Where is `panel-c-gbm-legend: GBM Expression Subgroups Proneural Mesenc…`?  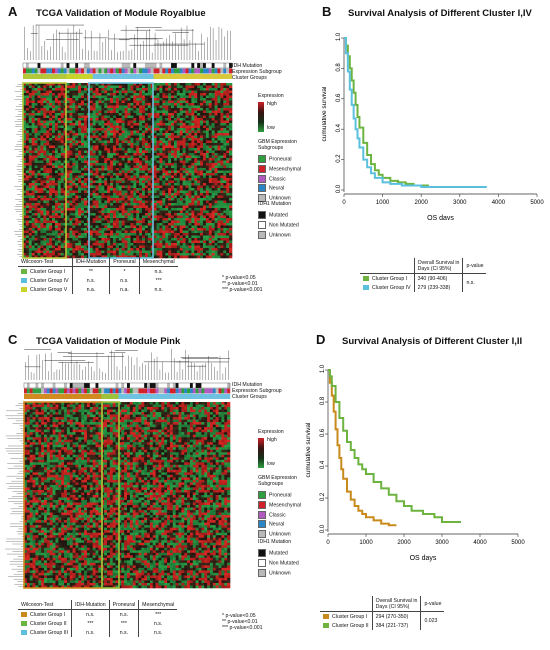
panel-c-gbm-legend: GBM Expression Subgroups Proneural Mesenc… is located at coordinates (279, 507).